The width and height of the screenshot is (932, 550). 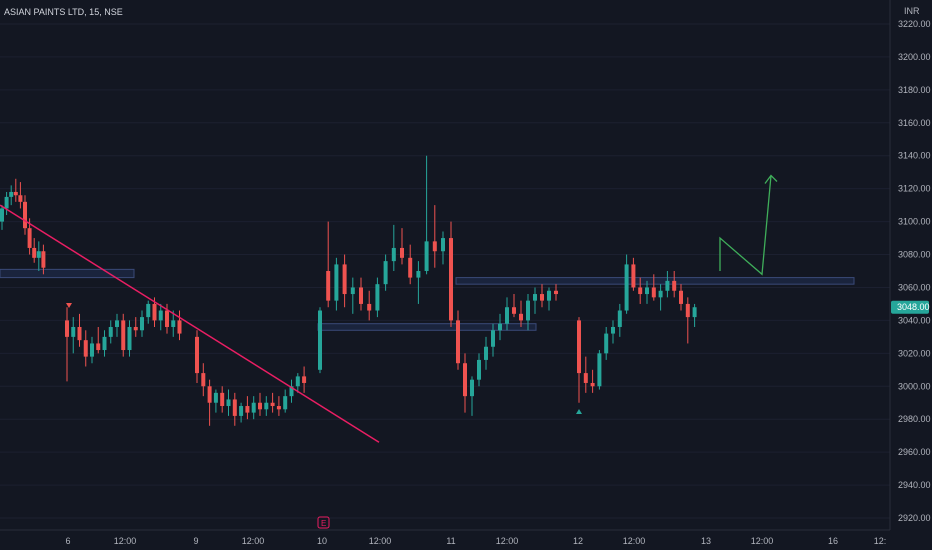 I want to click on last-price-tag-background, so click(x=910, y=307).